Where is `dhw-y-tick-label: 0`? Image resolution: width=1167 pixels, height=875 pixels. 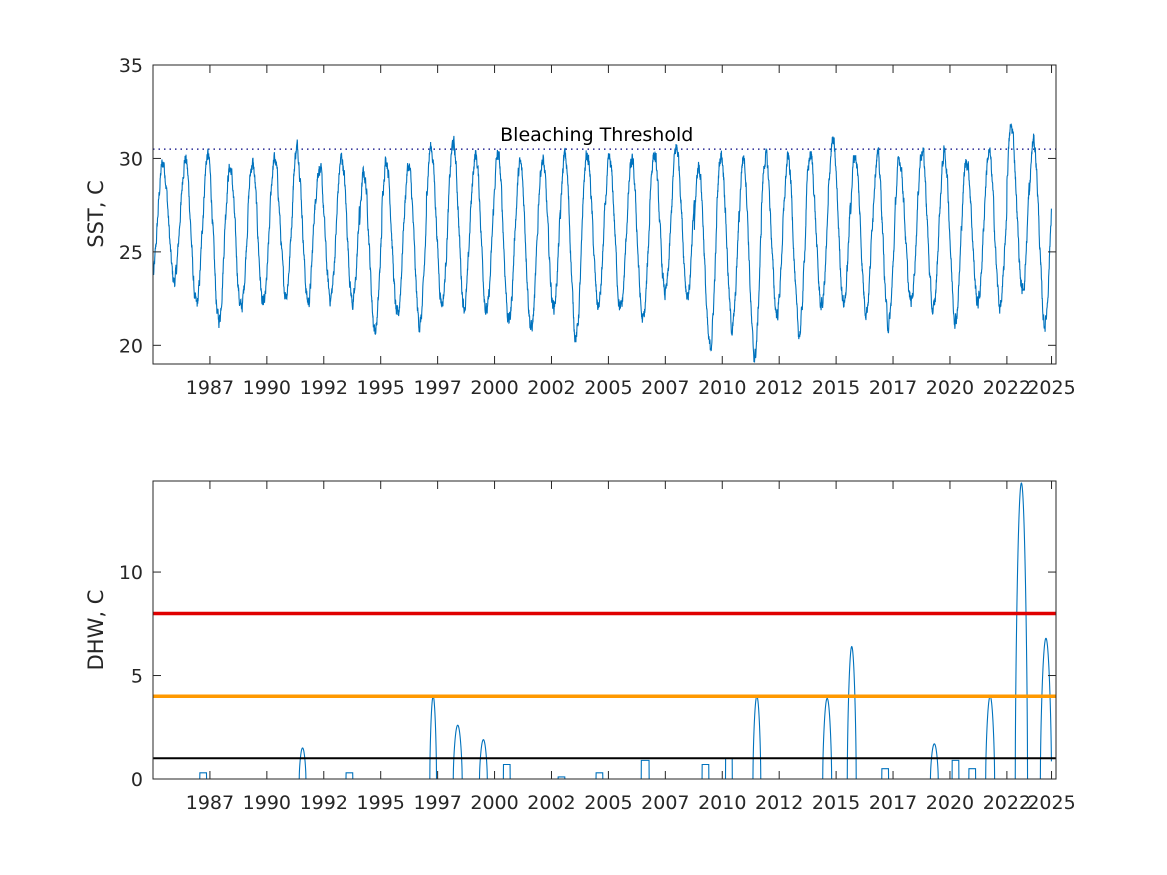 dhw-y-tick-label: 0 is located at coordinates (137, 780).